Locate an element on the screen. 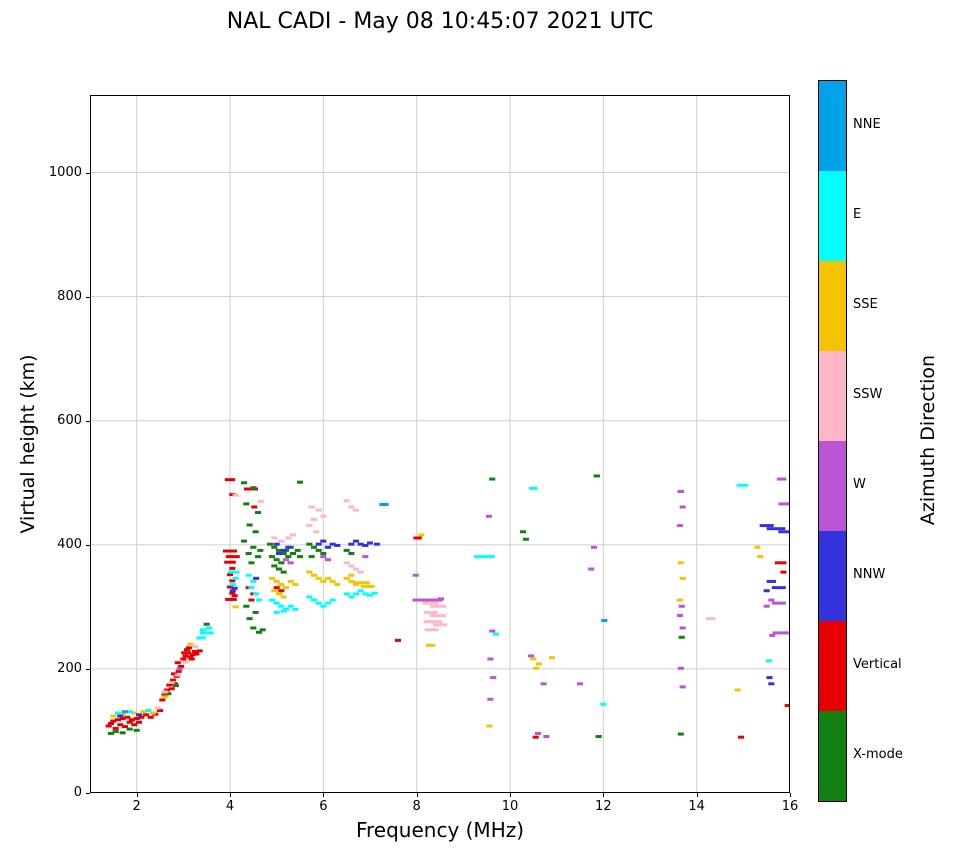 This screenshot has width=958, height=857. colorbar-category-label-V: Vertical is located at coordinates (877, 664).